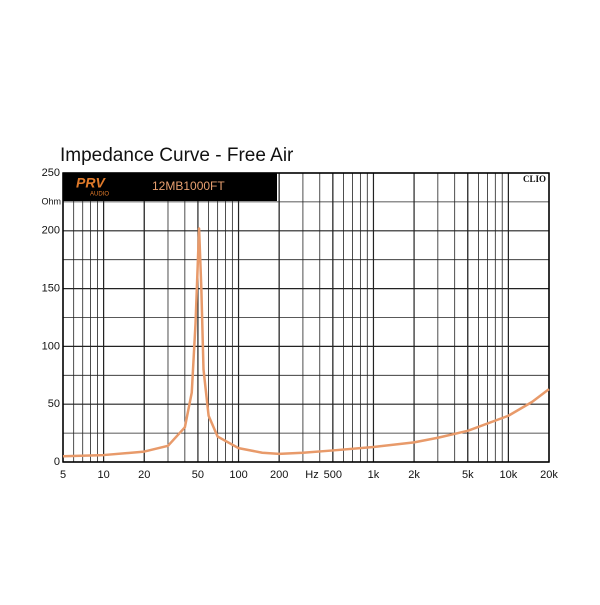 The height and width of the screenshot is (605, 600). Describe the element at coordinates (51, 289) in the screenshot. I see `y-tick-label: 150` at that location.